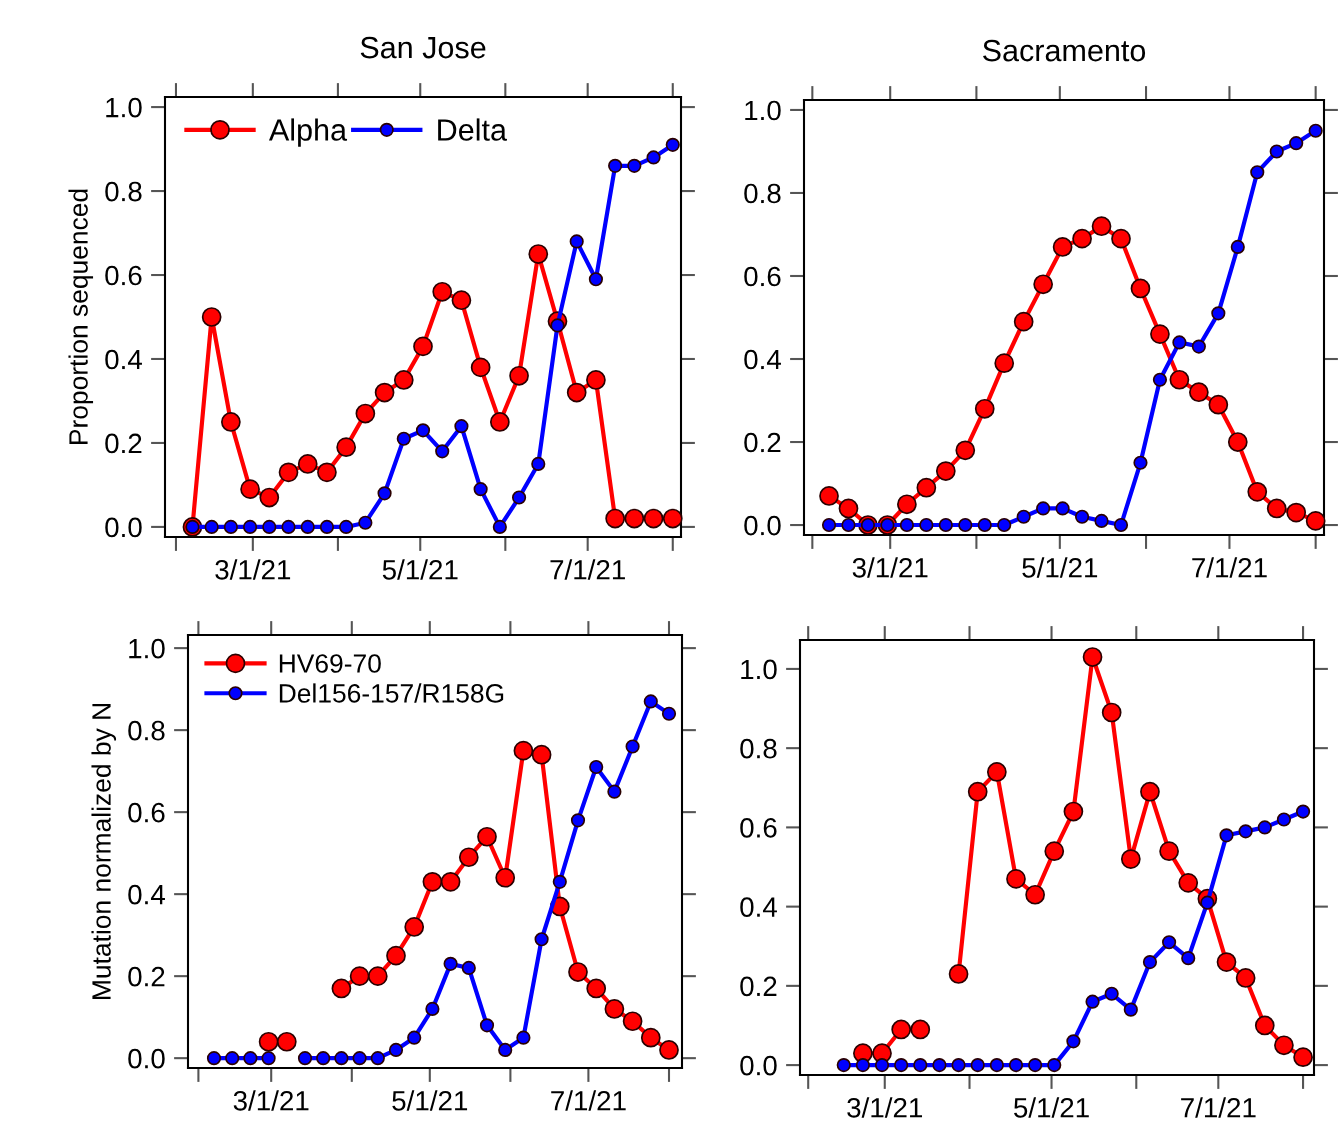 This screenshot has width=1344, height=1140. What do you see at coordinates (147, 648) in the screenshot?
I see `y-tick-label: 1.0` at bounding box center [147, 648].